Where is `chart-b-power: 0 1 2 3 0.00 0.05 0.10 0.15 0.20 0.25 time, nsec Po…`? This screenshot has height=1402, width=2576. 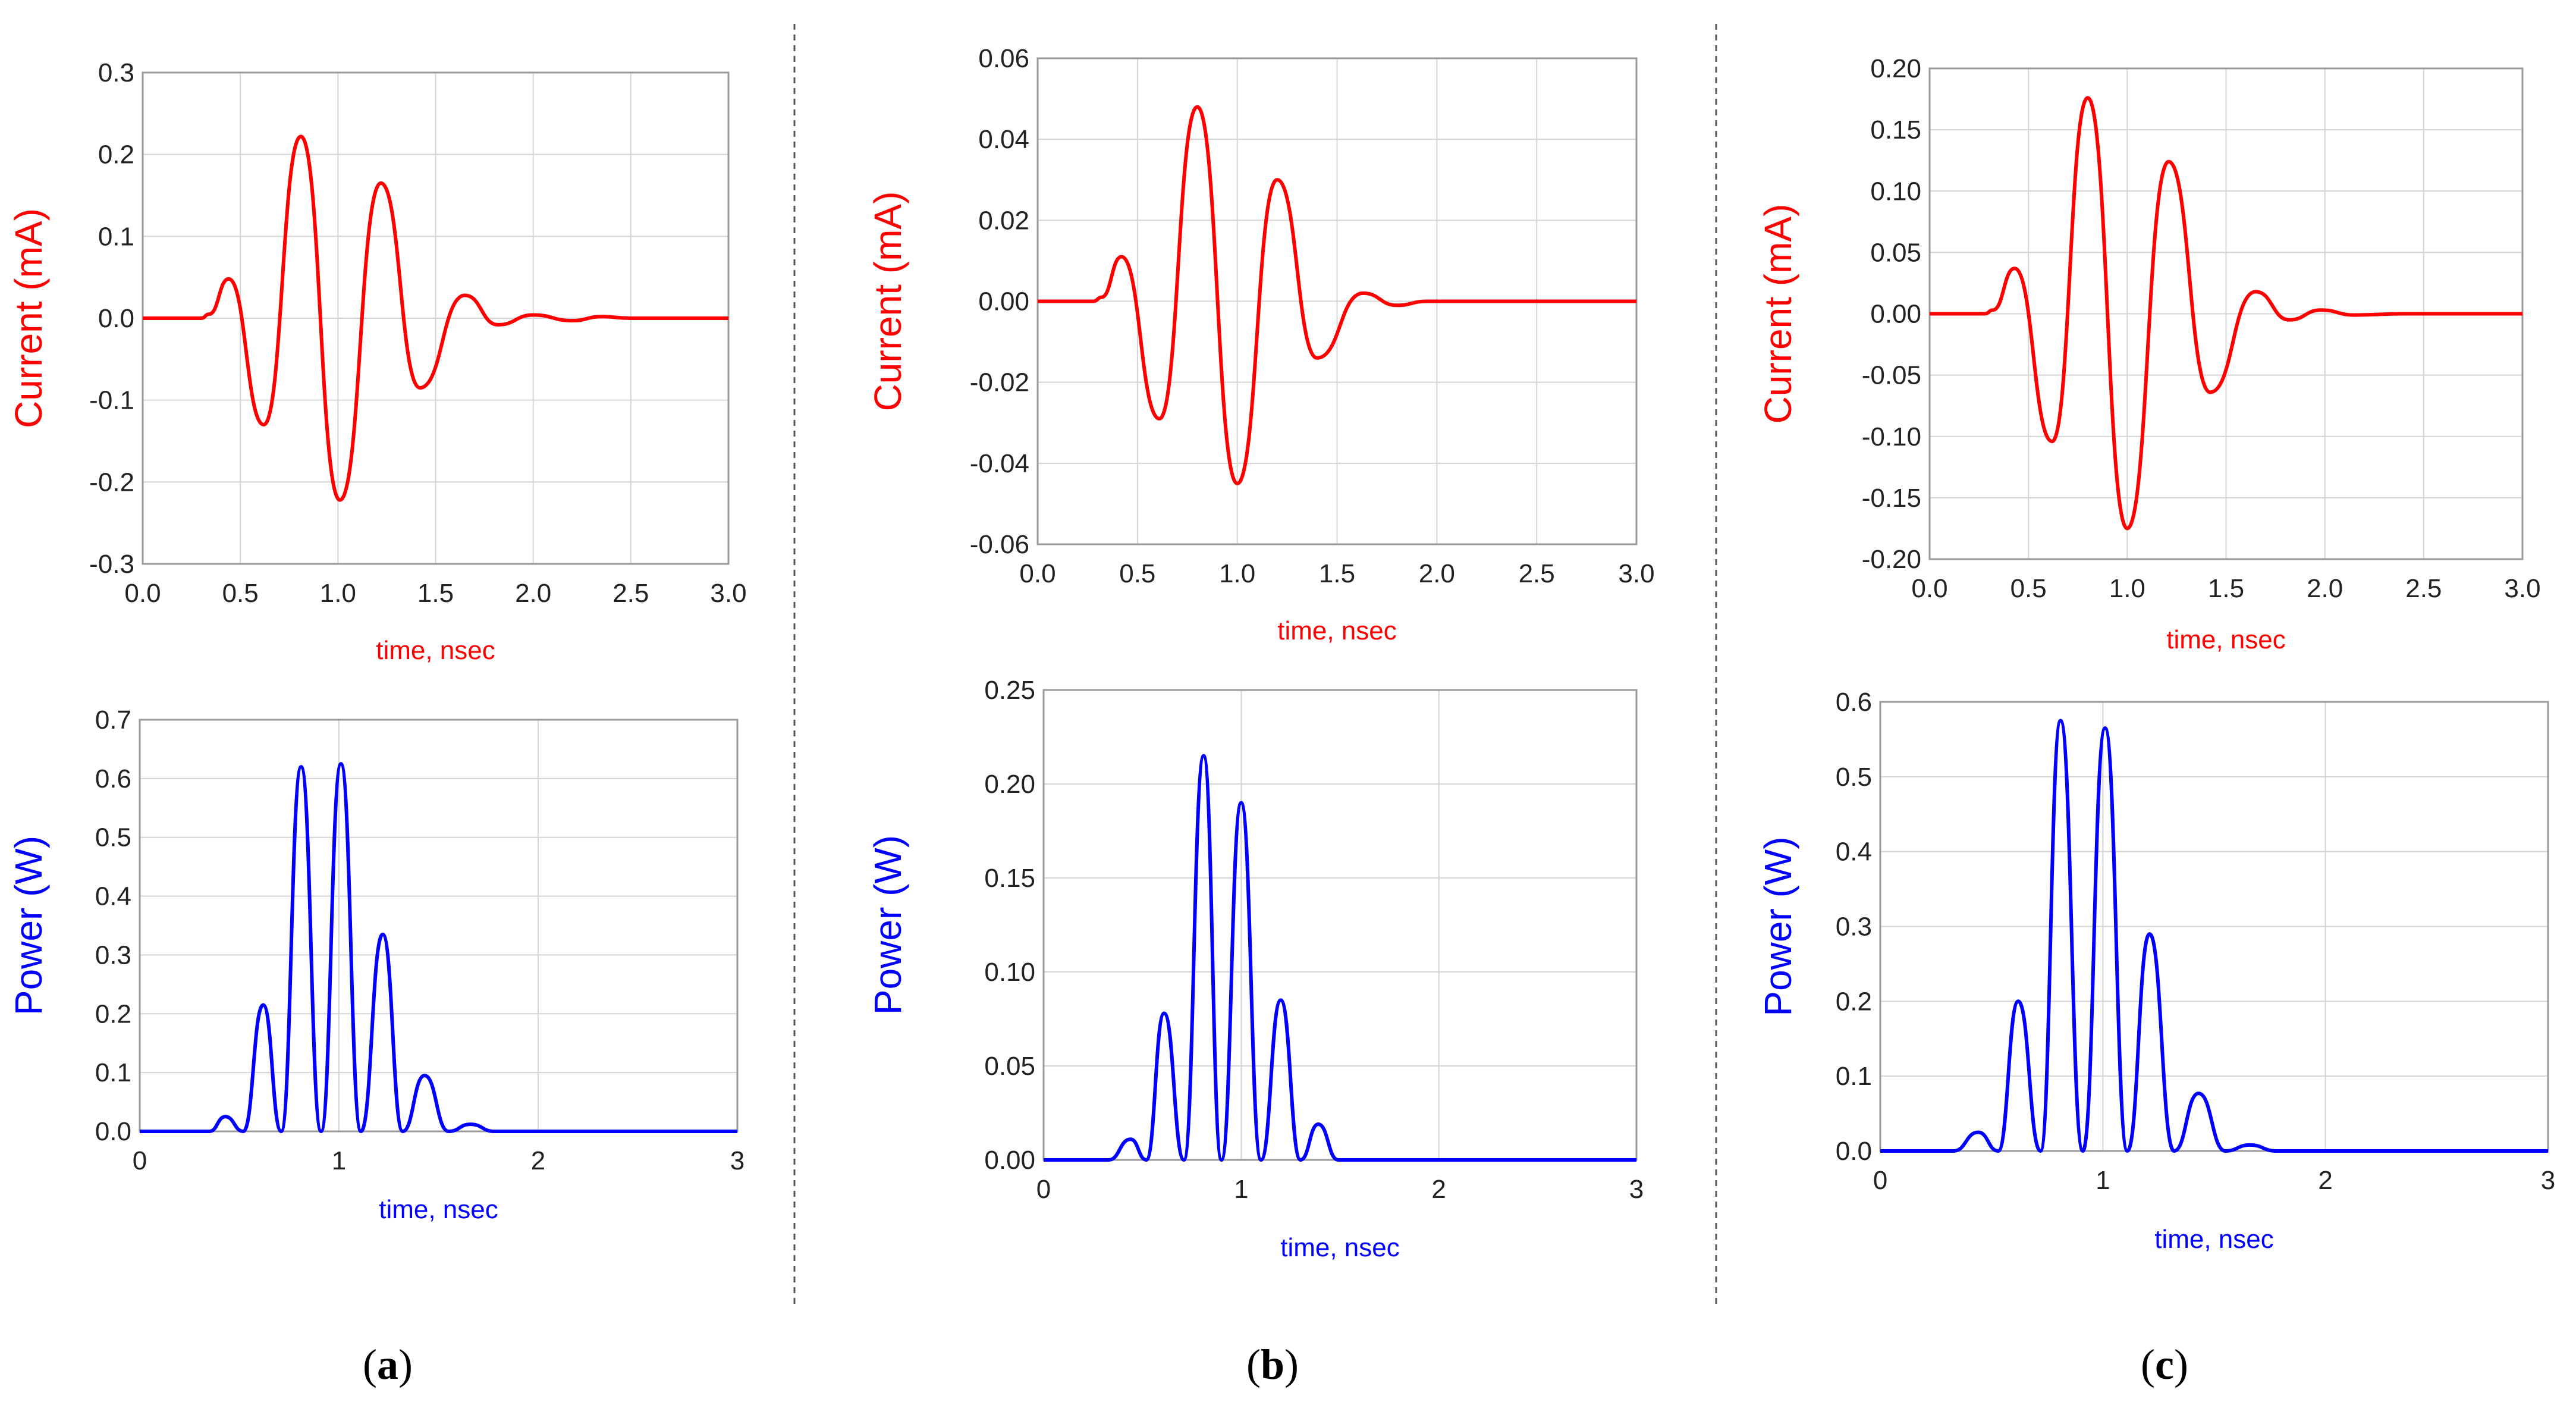 chart-b-power: 0 1 2 3 0.00 0.05 0.10 0.15 0.20 0.25 time, nsec Po… is located at coordinates (1255, 969).